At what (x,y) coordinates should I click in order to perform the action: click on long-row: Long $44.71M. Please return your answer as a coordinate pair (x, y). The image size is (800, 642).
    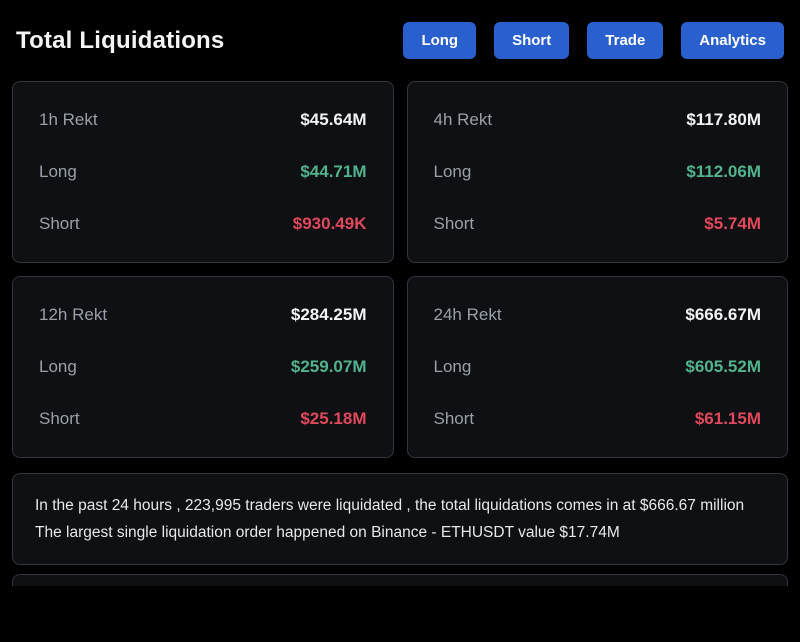
    Looking at the image, I should click on (203, 172).